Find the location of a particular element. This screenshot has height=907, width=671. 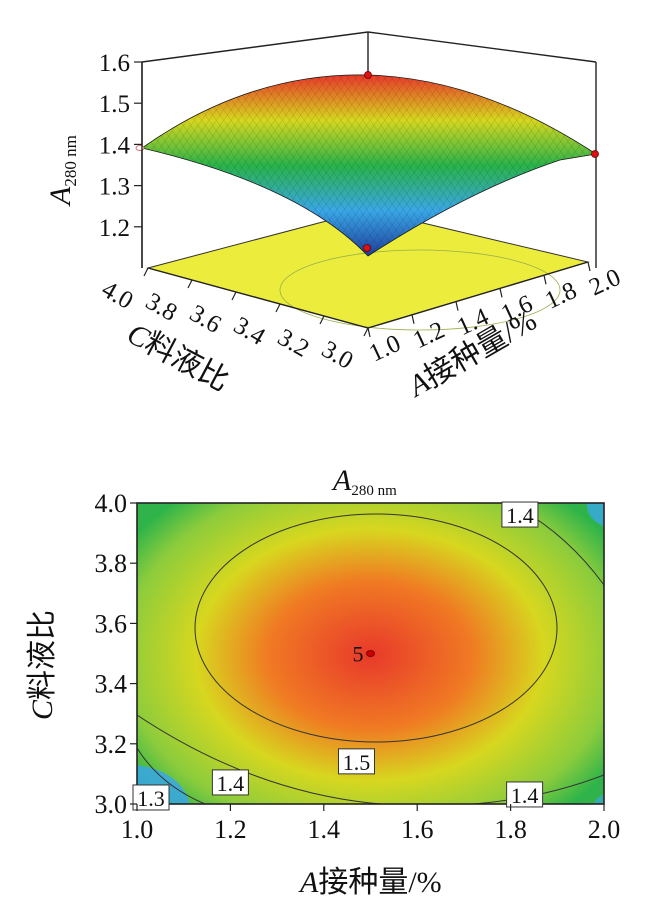

x-tick-label: 1.4 is located at coordinates (324, 829).